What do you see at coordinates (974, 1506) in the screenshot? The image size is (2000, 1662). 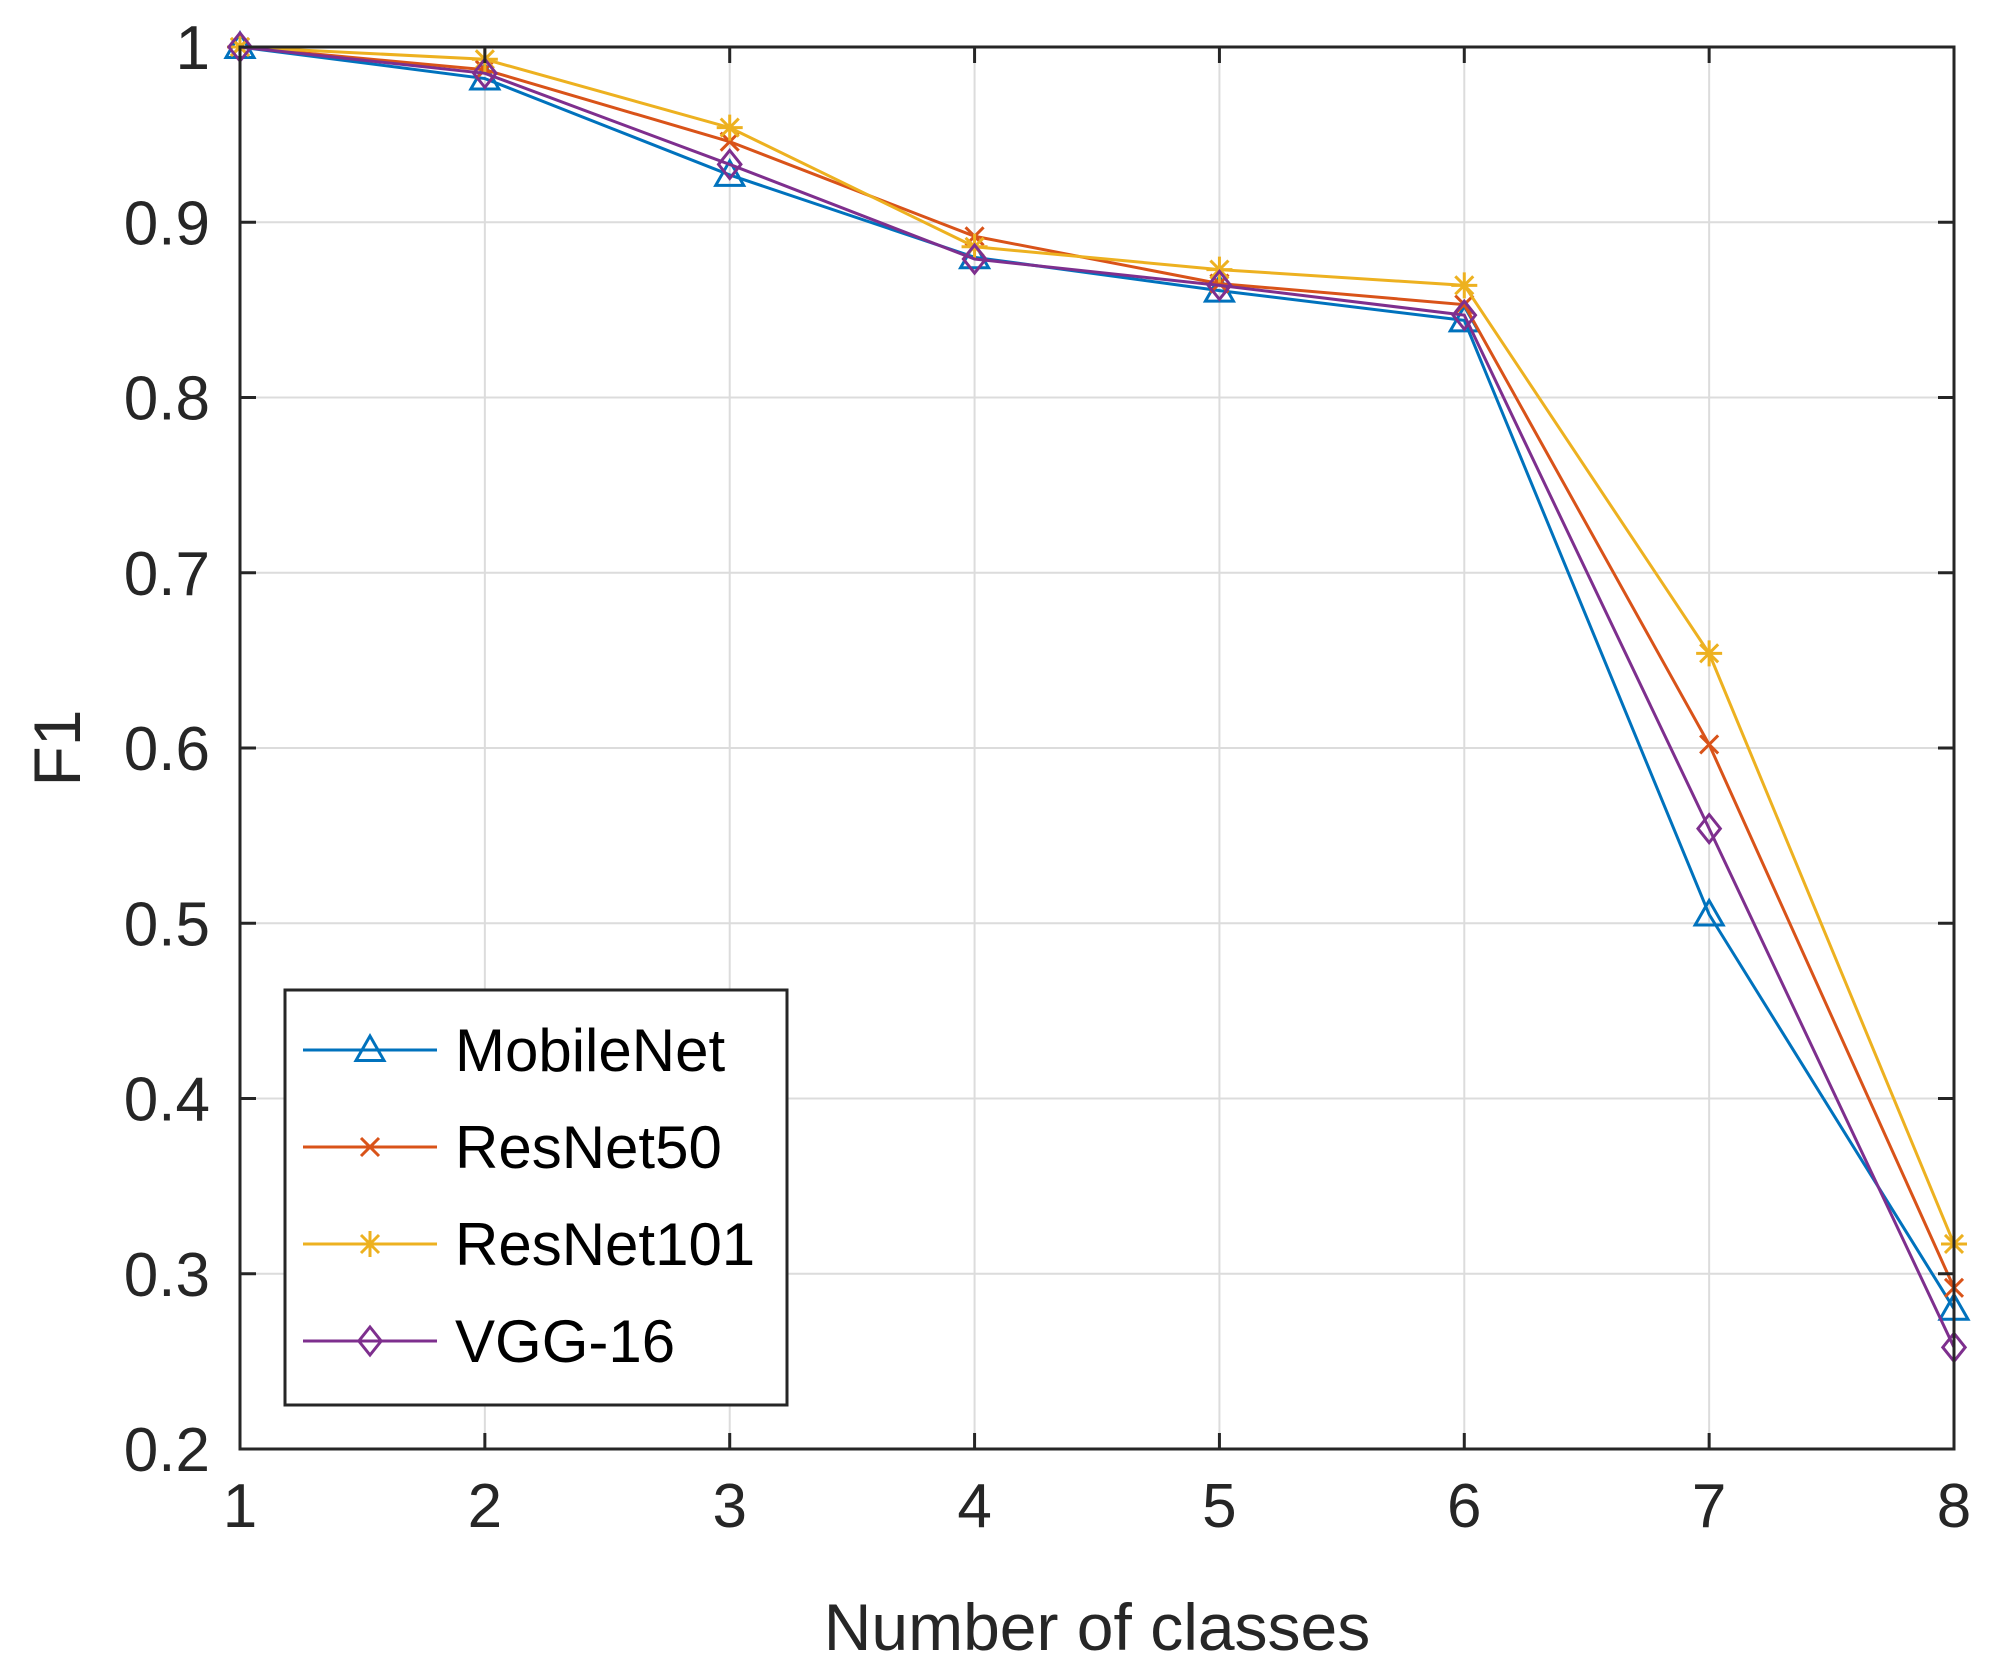 I see `x-tick-label: 4` at bounding box center [974, 1506].